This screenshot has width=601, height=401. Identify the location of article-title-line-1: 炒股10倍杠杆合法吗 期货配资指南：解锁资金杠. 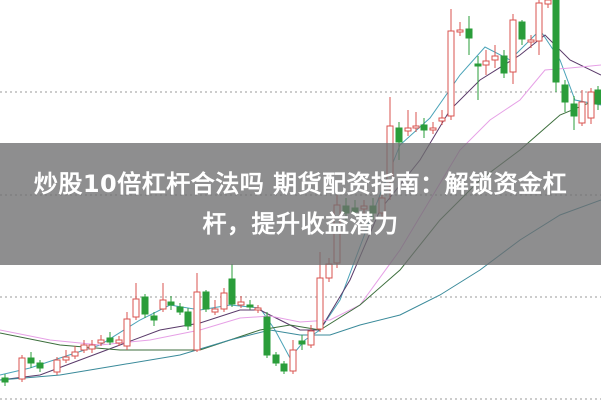
(300, 184).